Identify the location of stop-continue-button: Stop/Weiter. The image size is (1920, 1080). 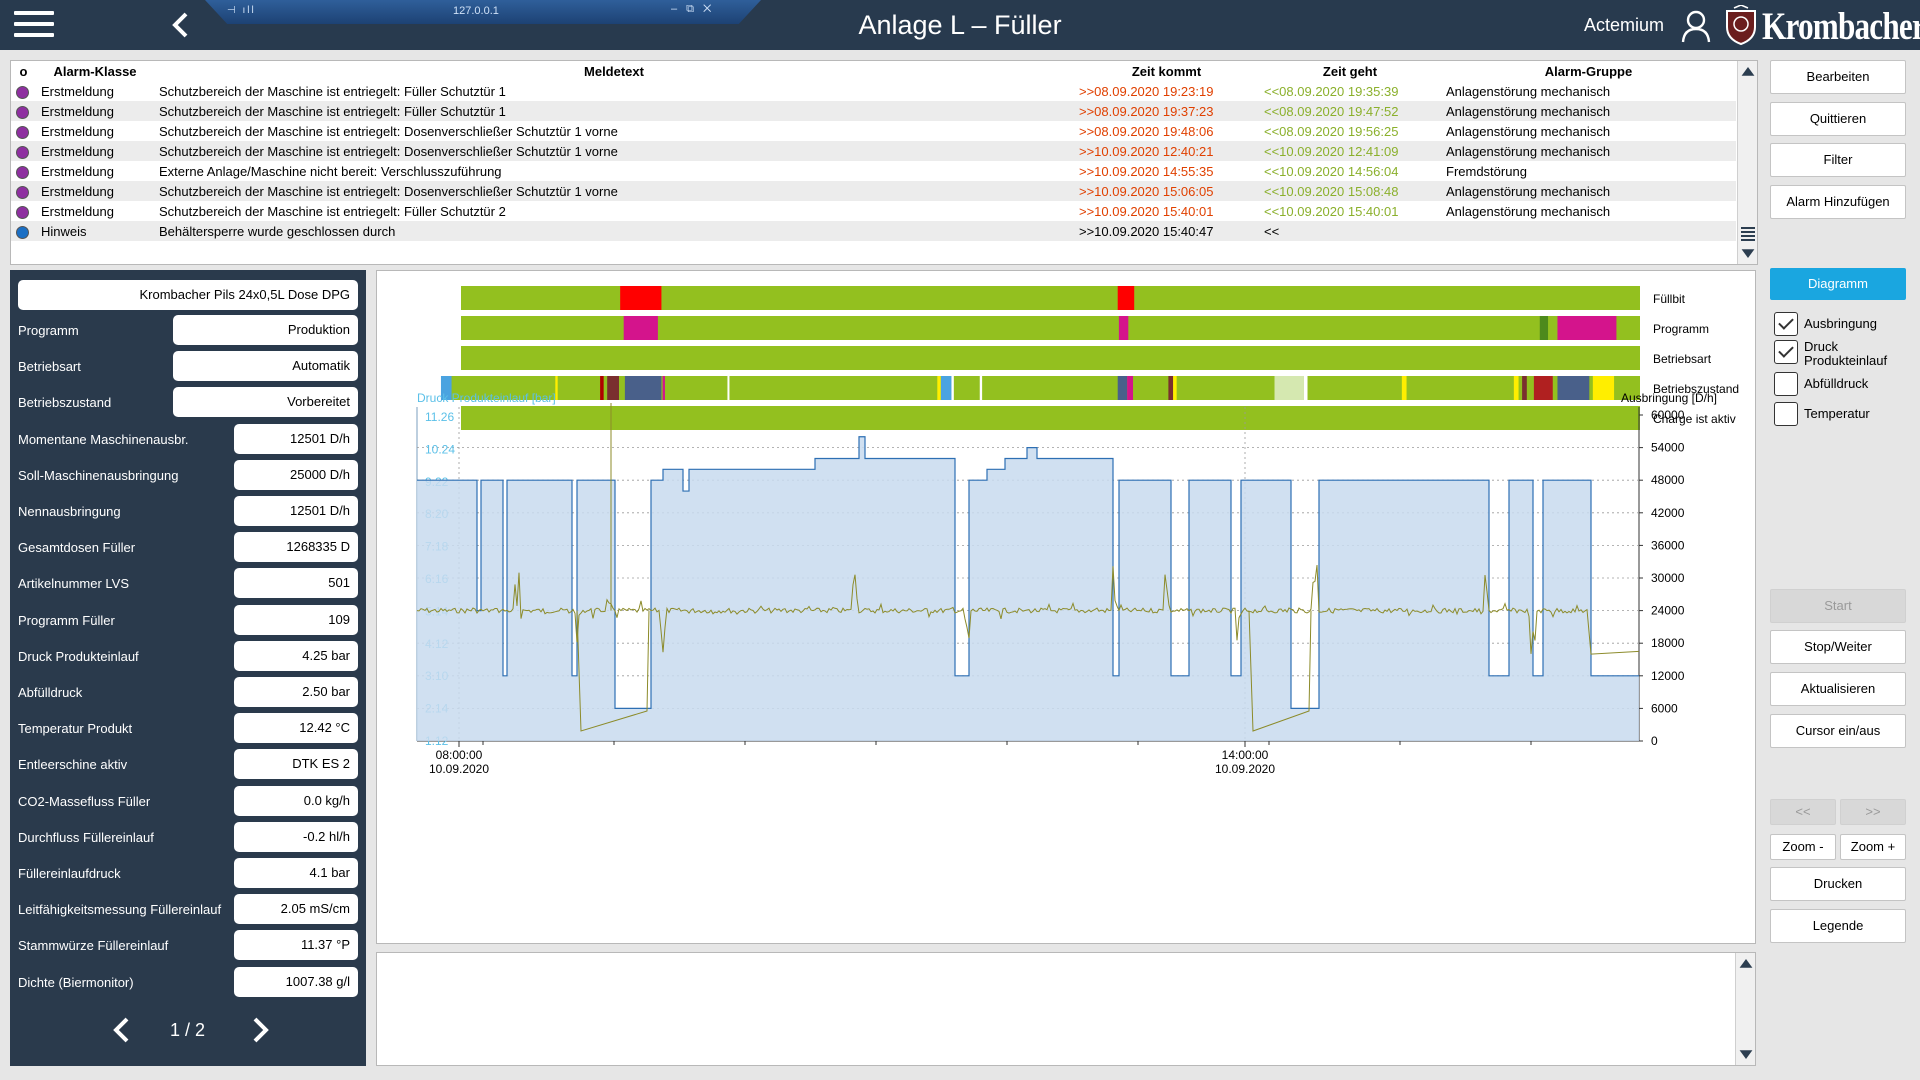
(1838, 647).